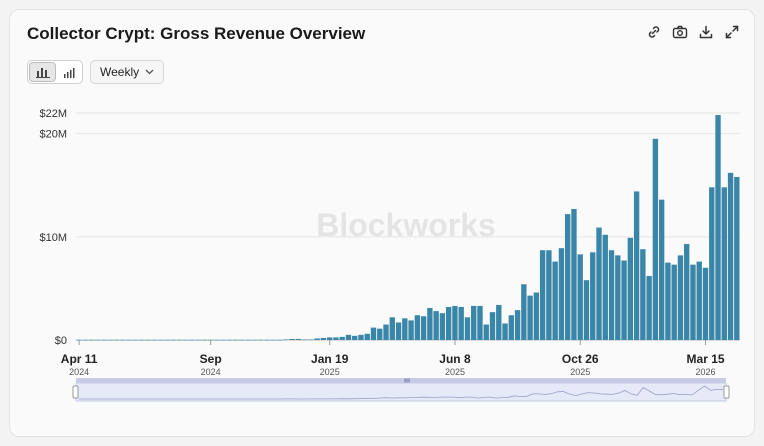 The width and height of the screenshot is (764, 446). I want to click on bar-chart-alt-icon, so click(69, 72).